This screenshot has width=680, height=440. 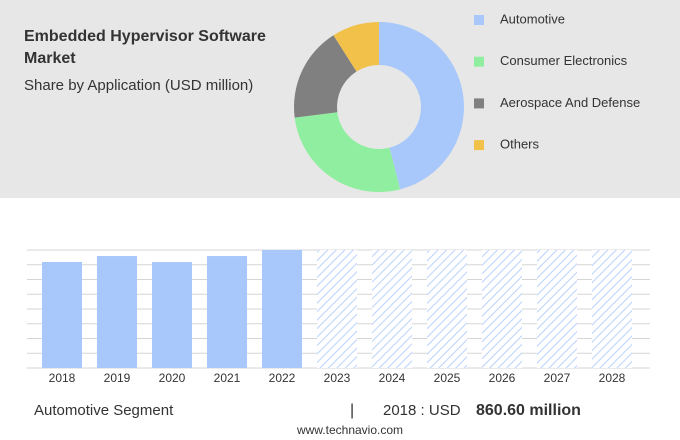 I want to click on legend-label: Automotive, so click(x=532, y=18).